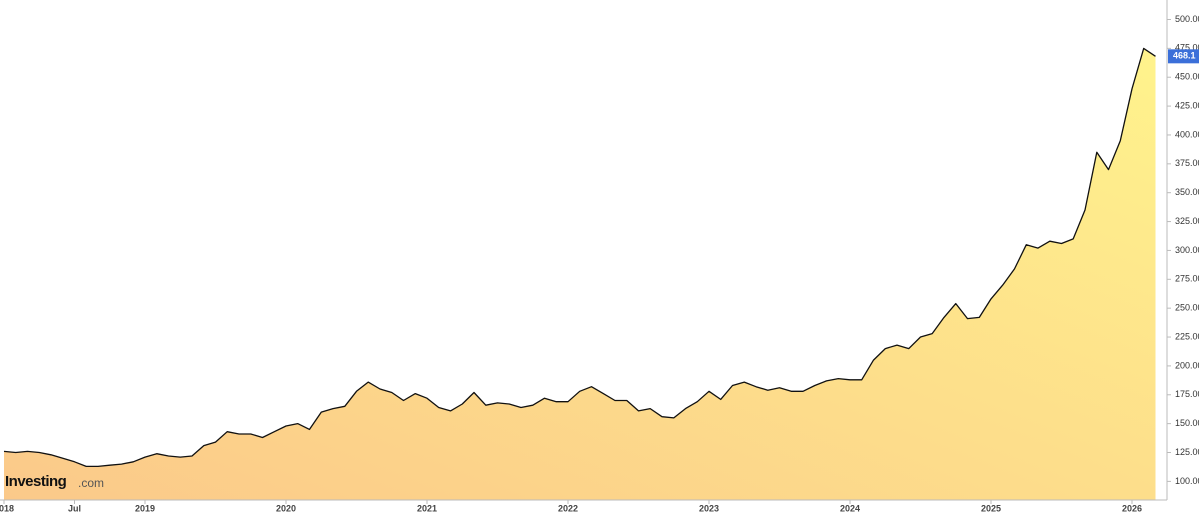 The height and width of the screenshot is (515, 1199). Describe the element at coordinates (1187, 105) in the screenshot. I see `y-tick-label: 425.00` at that location.